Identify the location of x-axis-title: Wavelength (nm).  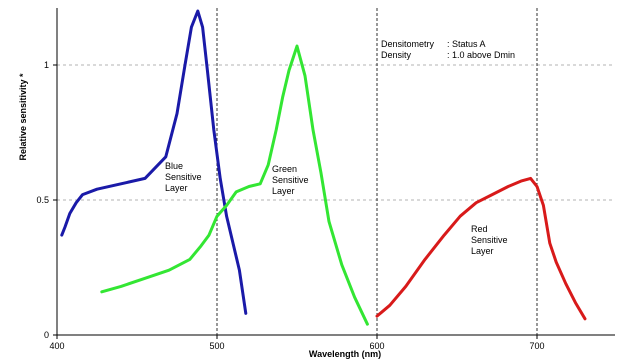
(345, 354).